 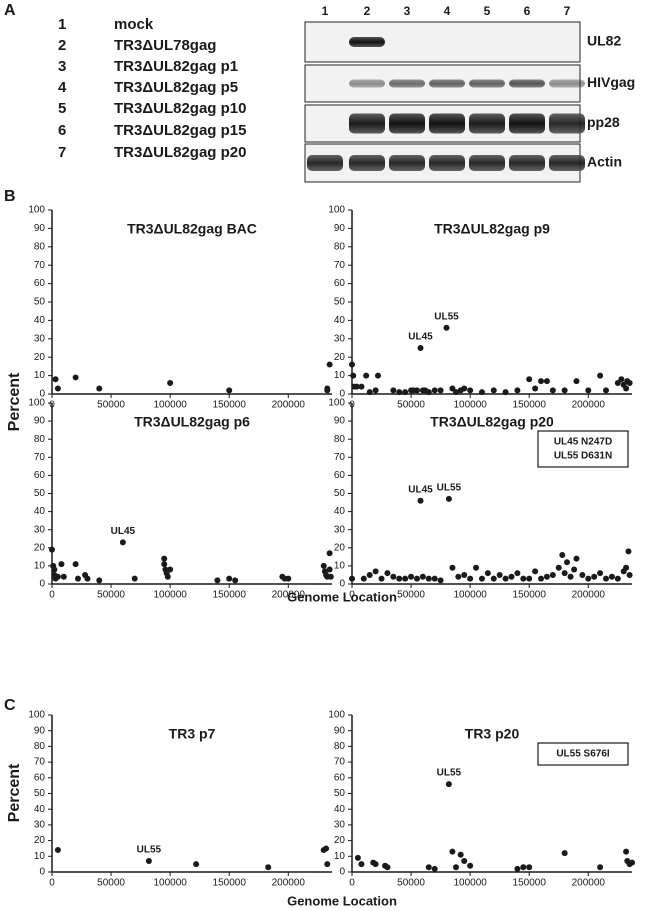 I want to click on mutation-label: UL45 N247D, so click(x=583, y=442).